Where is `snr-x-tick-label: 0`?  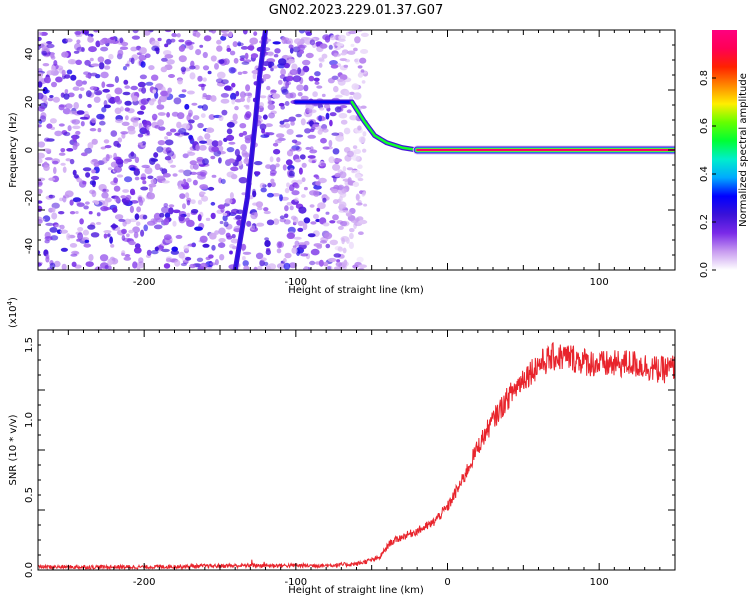 snr-x-tick-label: 0 is located at coordinates (447, 582).